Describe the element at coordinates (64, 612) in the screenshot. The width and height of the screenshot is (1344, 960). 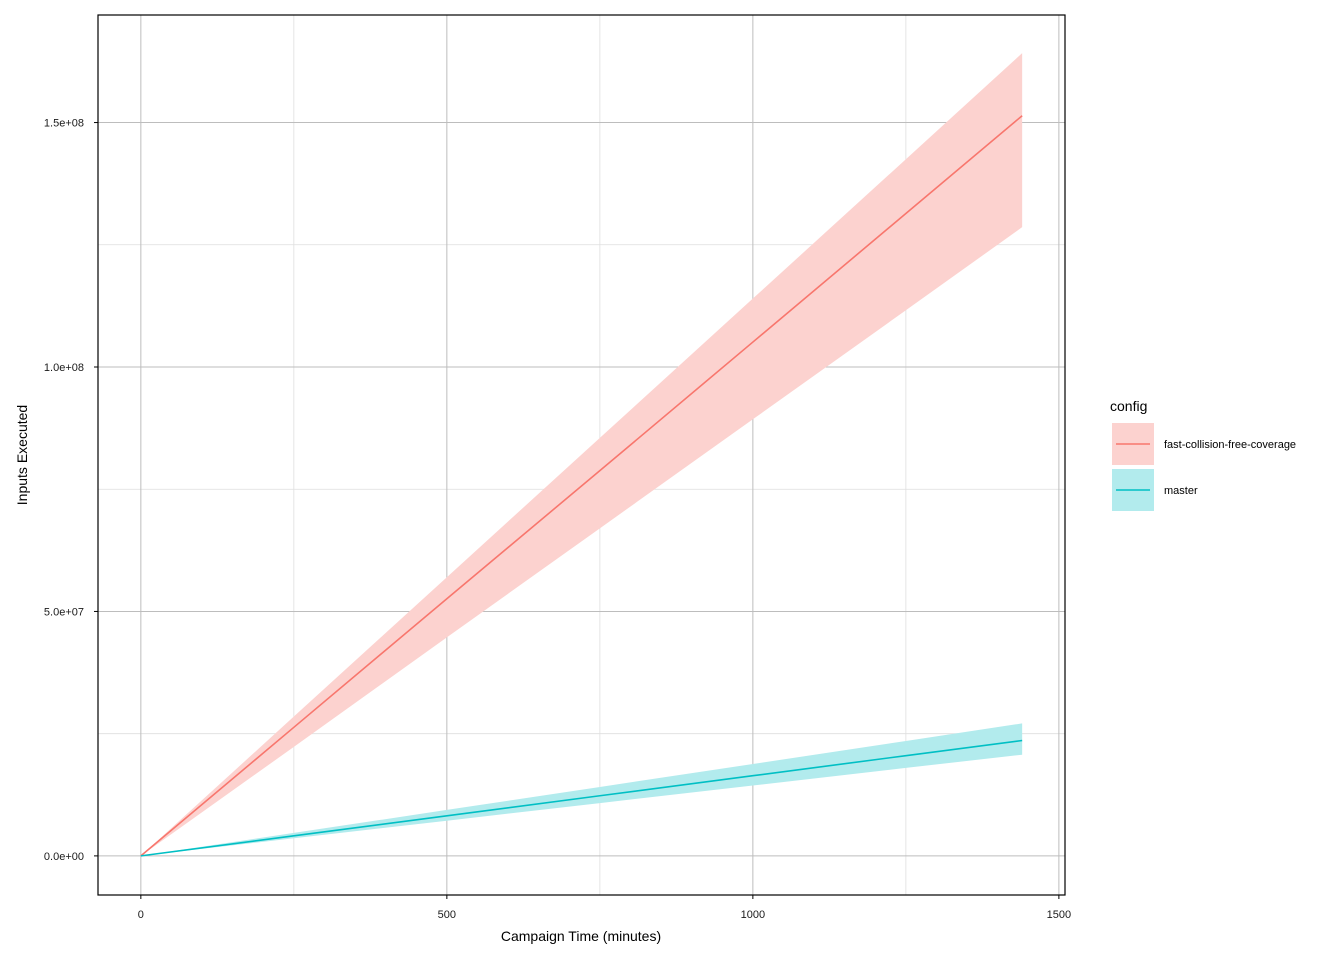
I see `y-tick-label: 5.0e+07` at that location.